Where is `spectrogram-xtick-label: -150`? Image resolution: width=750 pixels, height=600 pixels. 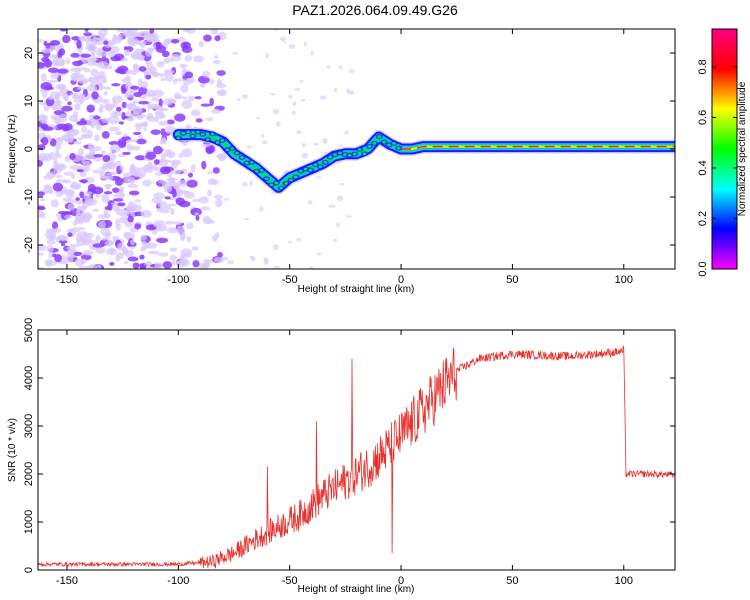 spectrogram-xtick-label: -150 is located at coordinates (67, 280).